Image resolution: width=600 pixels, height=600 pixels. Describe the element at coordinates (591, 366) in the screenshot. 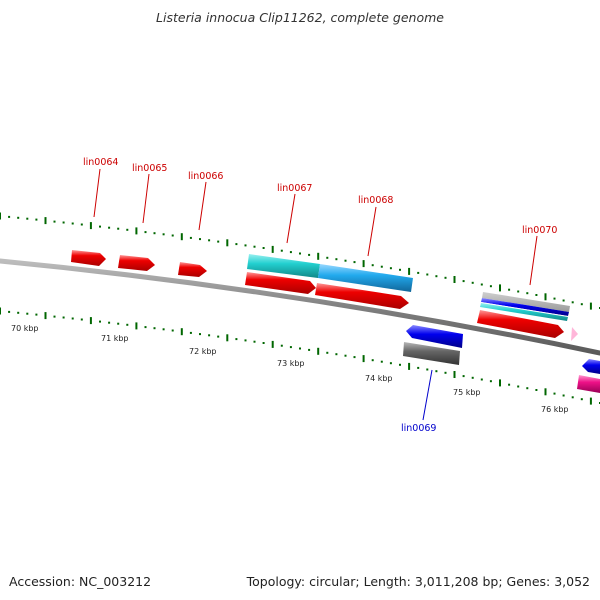

I see `gene-partial-blue` at that location.